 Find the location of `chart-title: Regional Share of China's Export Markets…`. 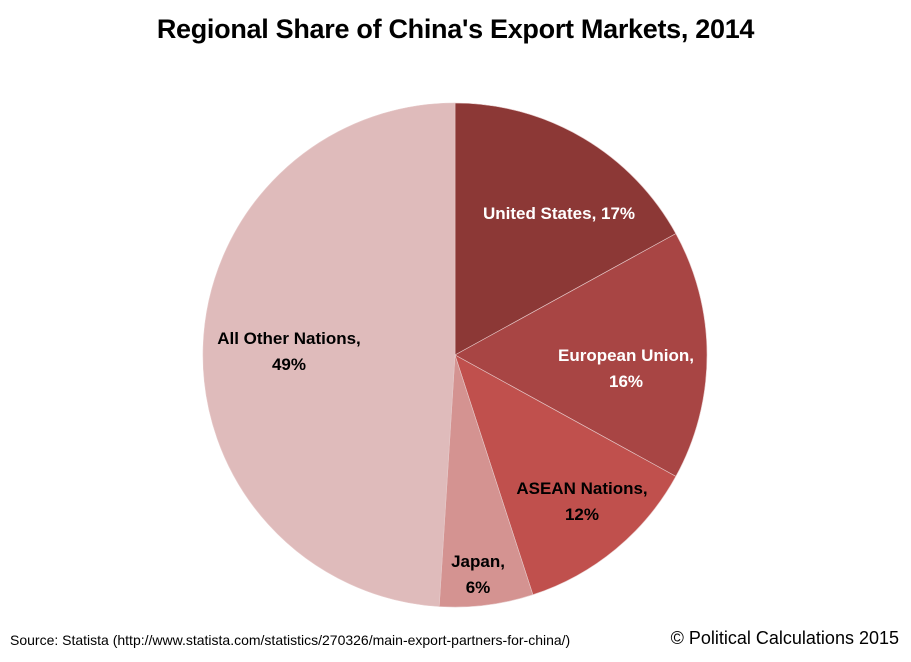

chart-title: Regional Share of China's Export Markets… is located at coordinates (455, 29).